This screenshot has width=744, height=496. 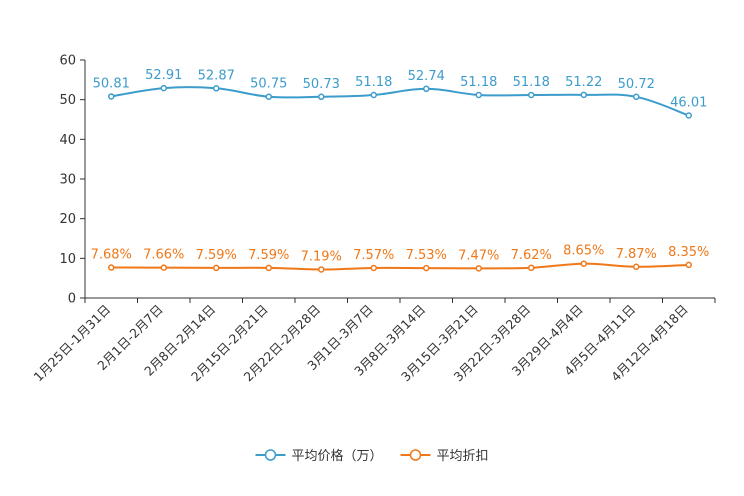 I want to click on y-tick-label: 30, so click(x=67, y=180).